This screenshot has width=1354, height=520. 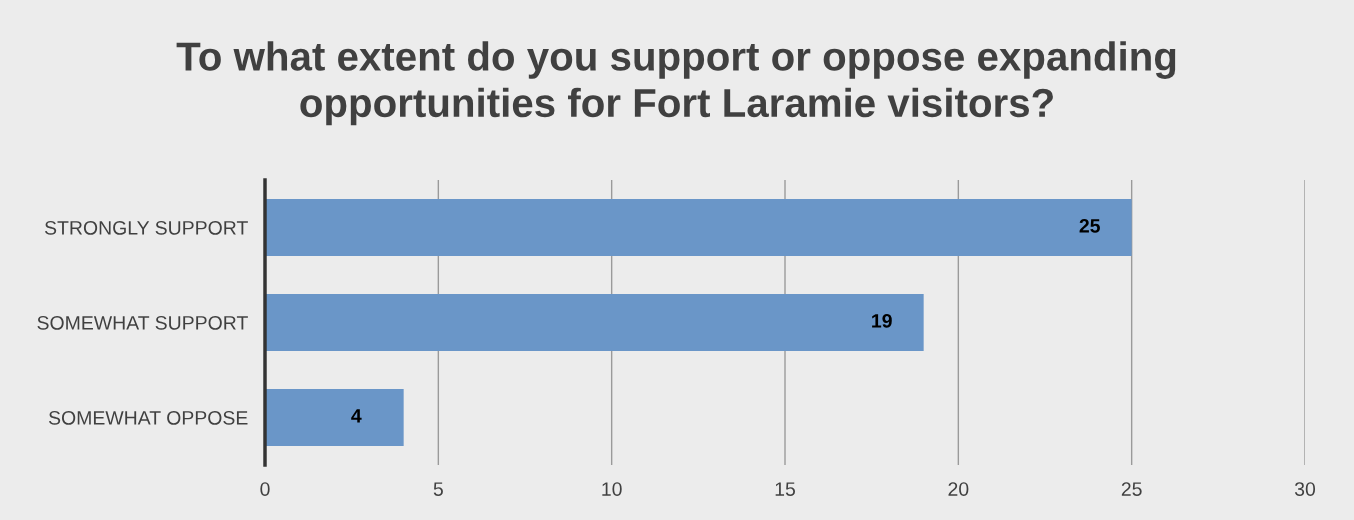 I want to click on chart-title: To what extent do you support or oppose expanding opportunities for Fort Laramie visitors?, so click(x=676, y=83).